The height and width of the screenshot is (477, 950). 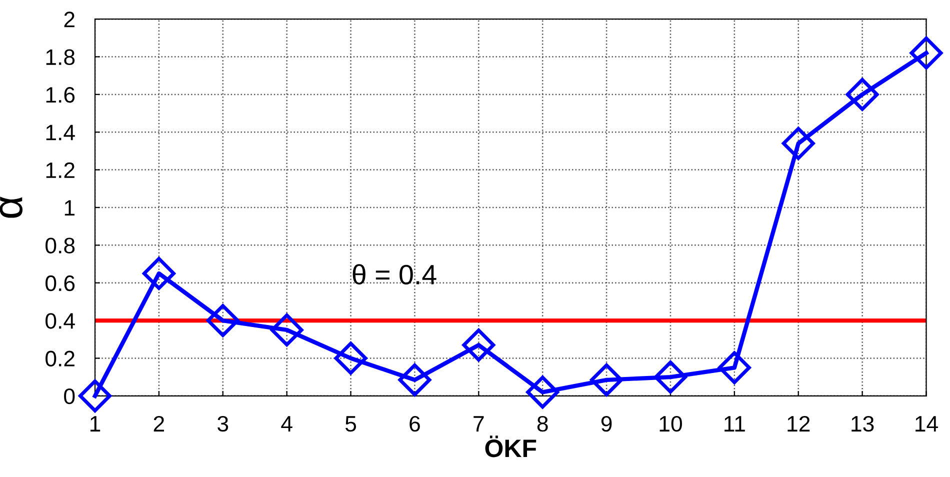 I want to click on y-tick-label: 0, so click(x=69, y=396).